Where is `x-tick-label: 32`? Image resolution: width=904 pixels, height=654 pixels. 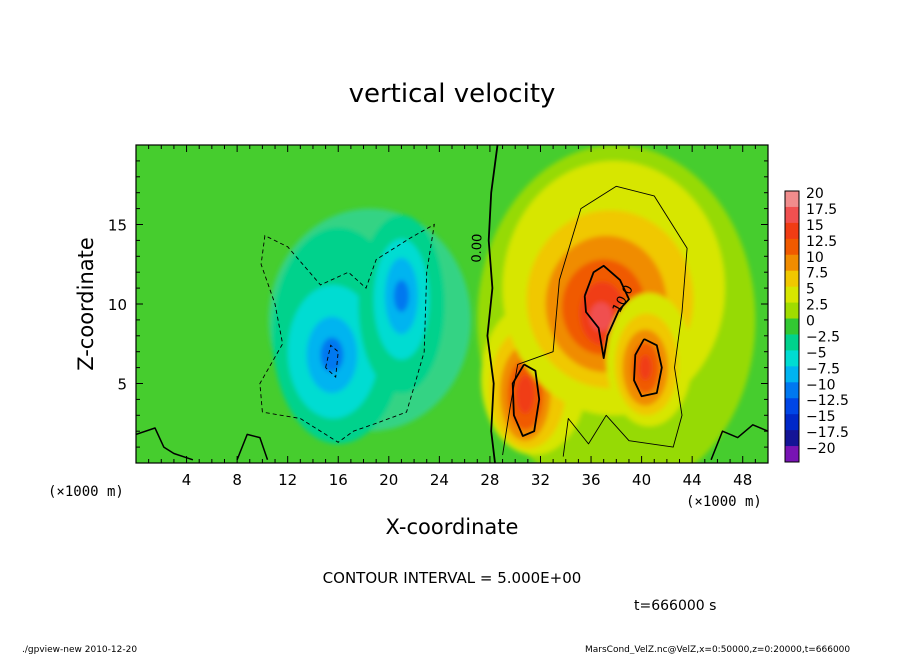
x-tick-label: 32 is located at coordinates (540, 480).